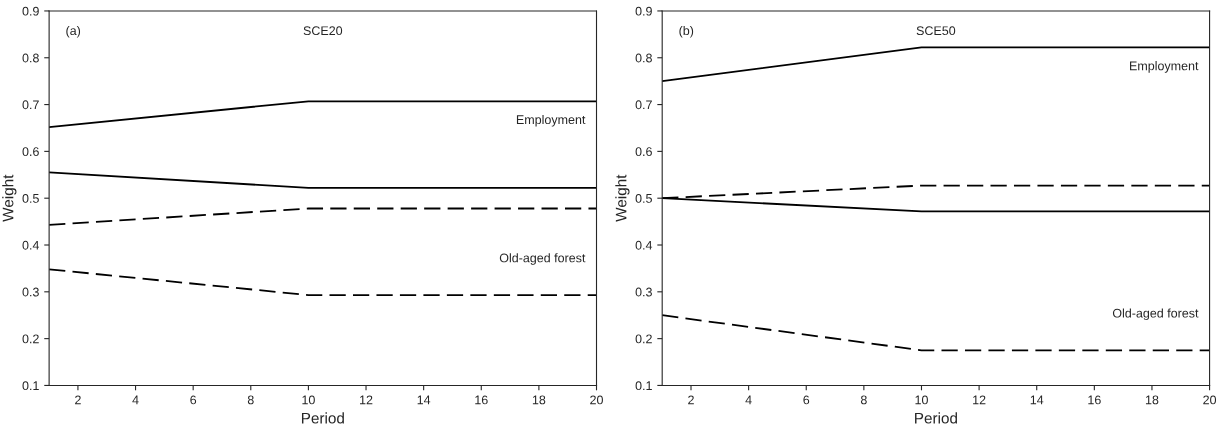 This screenshot has height=438, width=1228. I want to click on annotation: (a), so click(73, 31).